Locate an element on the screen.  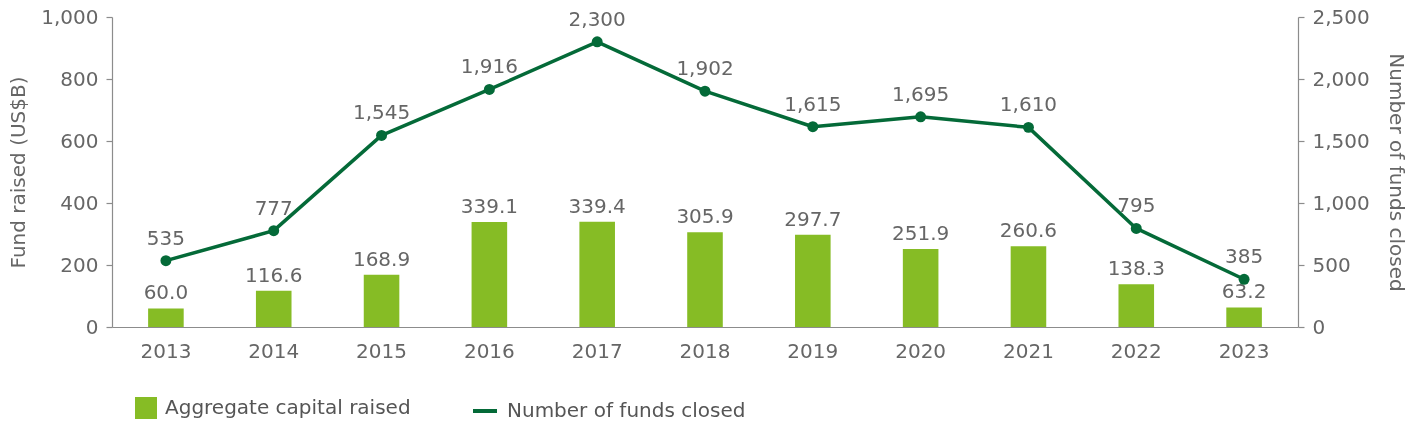
data-label: 297.7 is located at coordinates (813, 218).